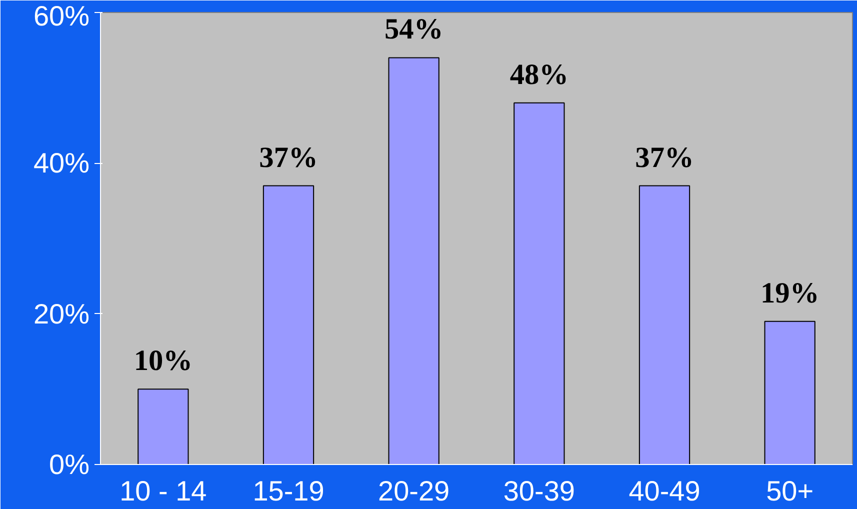 The image size is (857, 509). Describe the element at coordinates (61, 16) in the screenshot. I see `y-tick-label: 60%` at that location.